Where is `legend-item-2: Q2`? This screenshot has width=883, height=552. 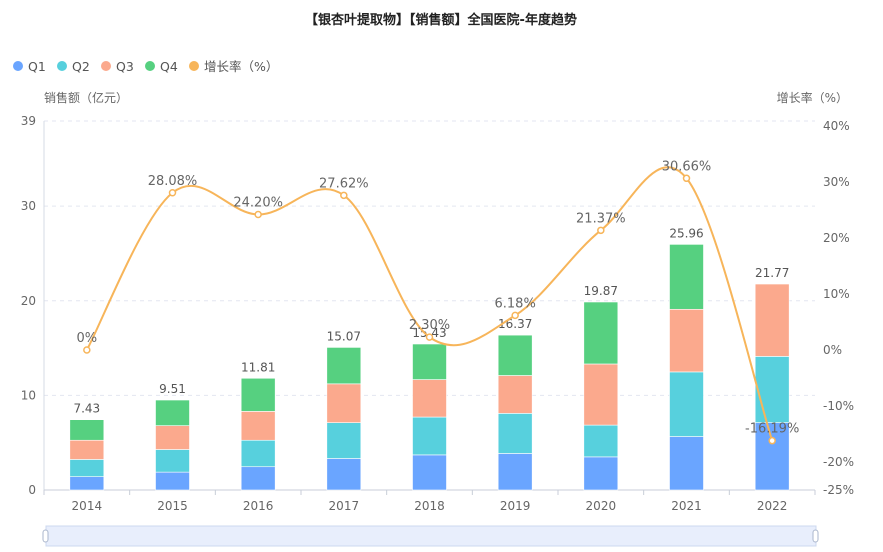 legend-item-2: Q2 is located at coordinates (73, 66).